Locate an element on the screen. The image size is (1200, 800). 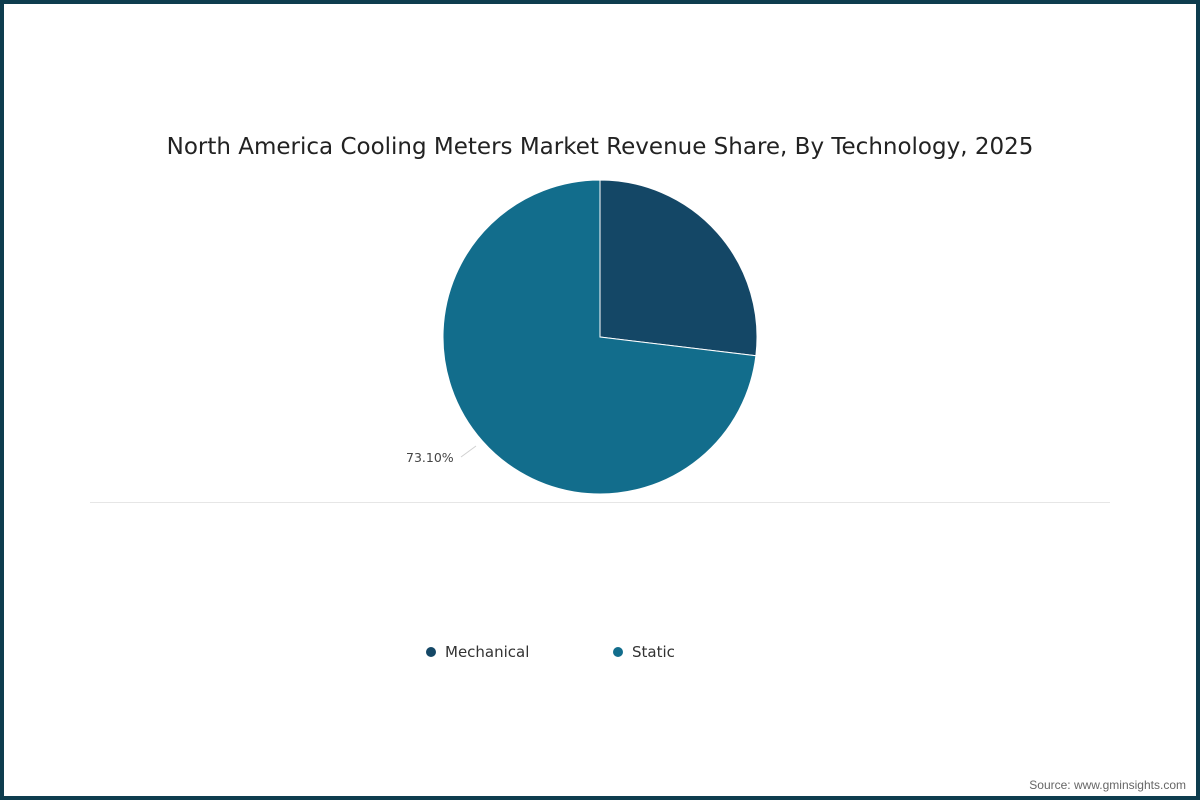
legend-item-static: Static is located at coordinates (644, 652).